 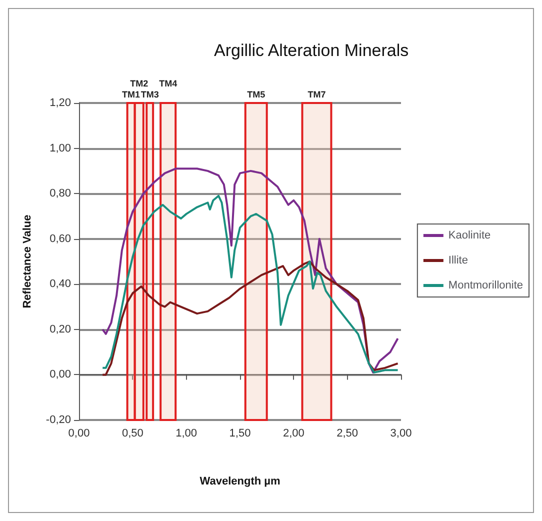 I want to click on y-tick-label: 0,80, so click(x=60, y=194).